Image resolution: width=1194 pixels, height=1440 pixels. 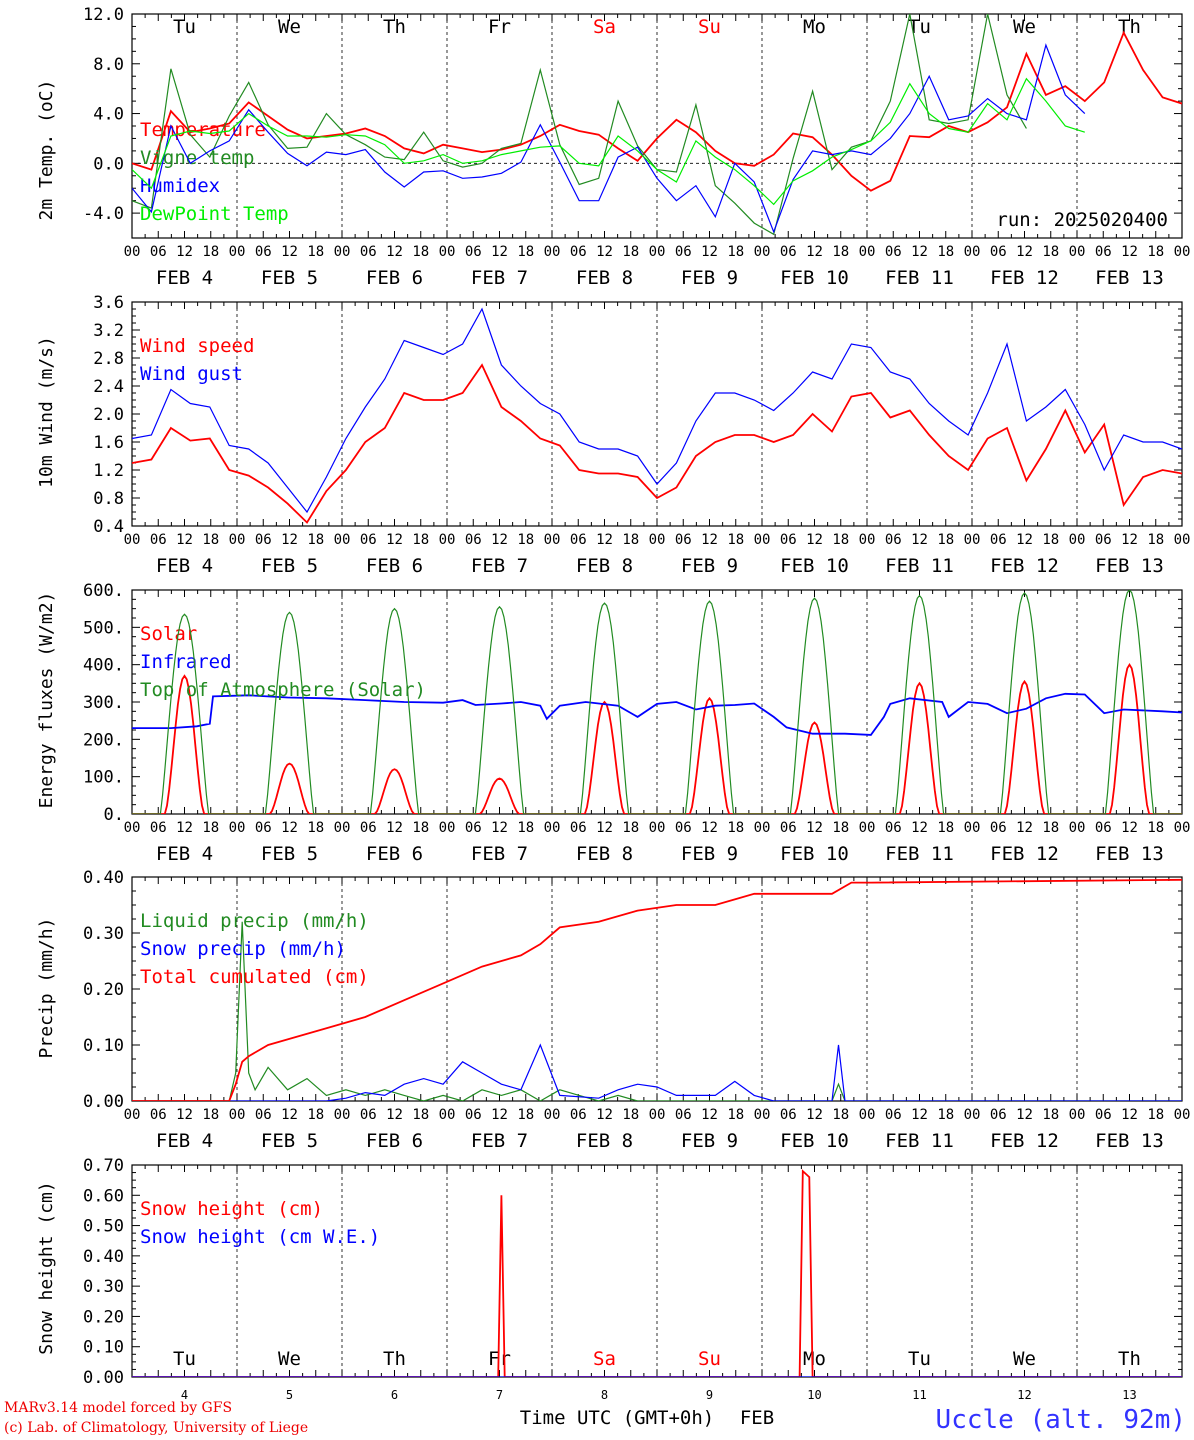 What do you see at coordinates (260, 1237) in the screenshot?
I see `legend-entry: Snow height (cm W.E.)` at bounding box center [260, 1237].